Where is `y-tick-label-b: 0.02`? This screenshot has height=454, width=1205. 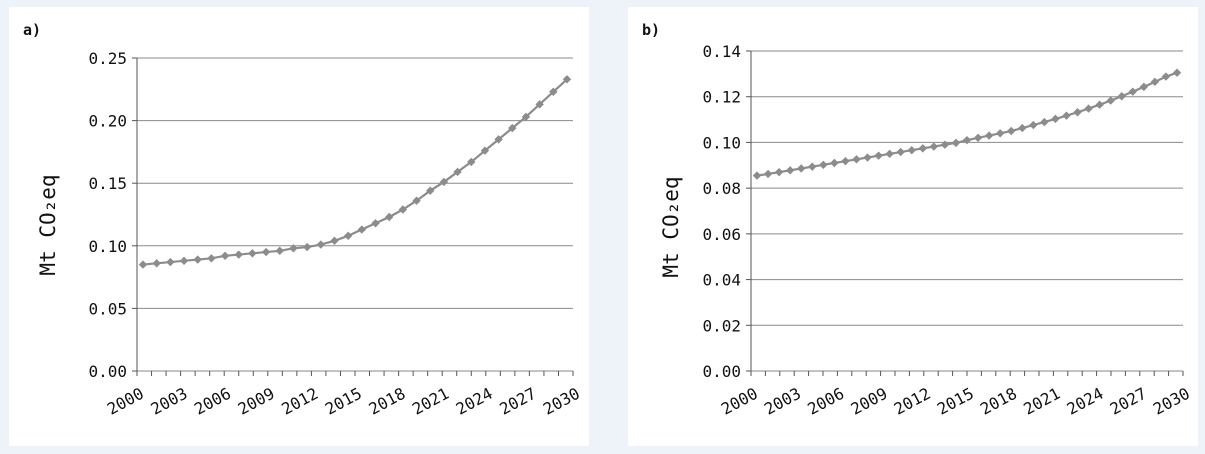 y-tick-label-b: 0.02 is located at coordinates (721, 325).